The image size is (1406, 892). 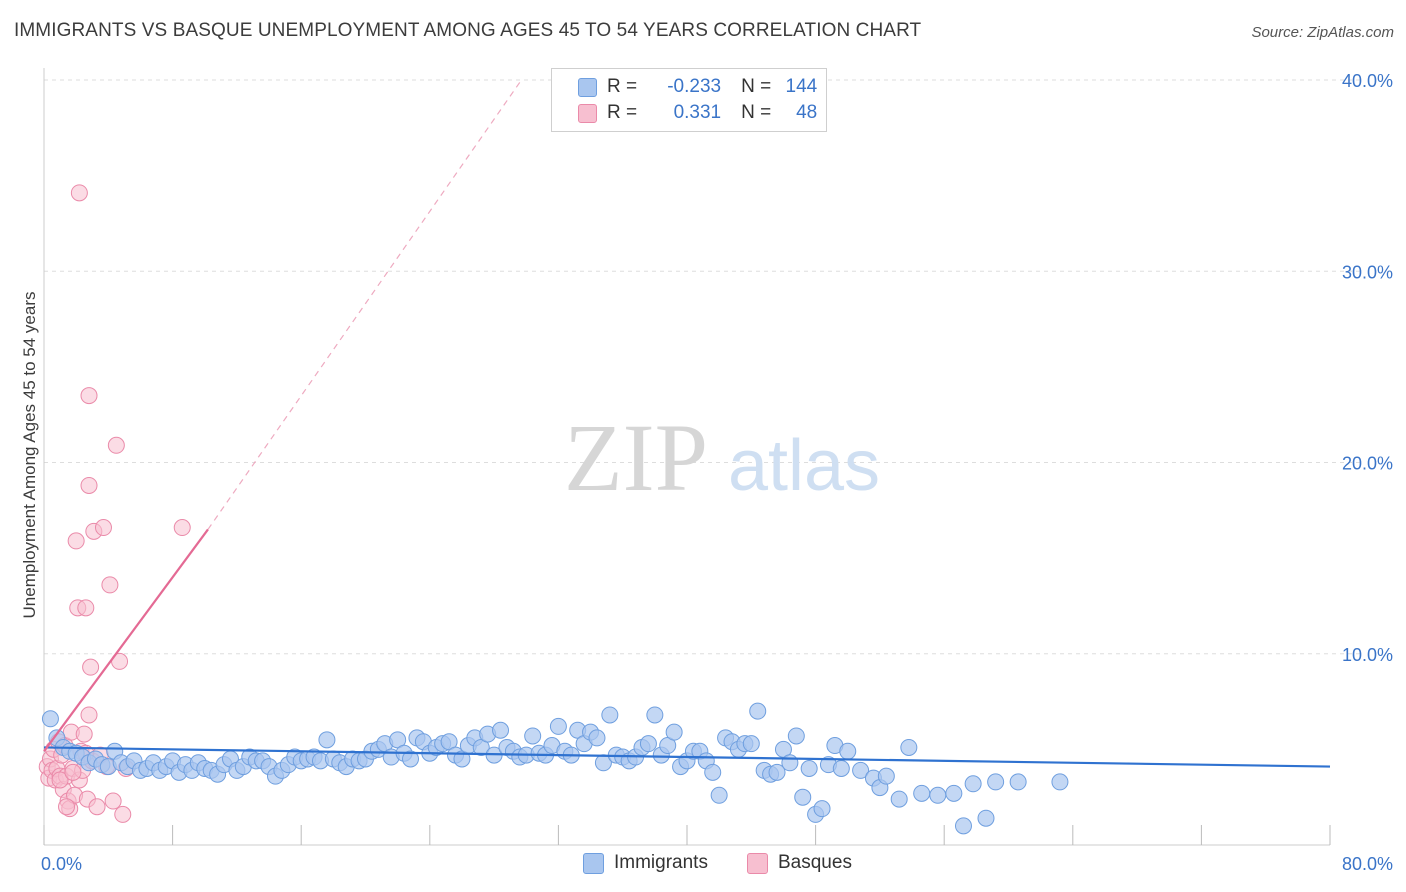 What do you see at coordinates (636, 457) in the screenshot?
I see `watermark-zip: ZIP` at bounding box center [636, 457].